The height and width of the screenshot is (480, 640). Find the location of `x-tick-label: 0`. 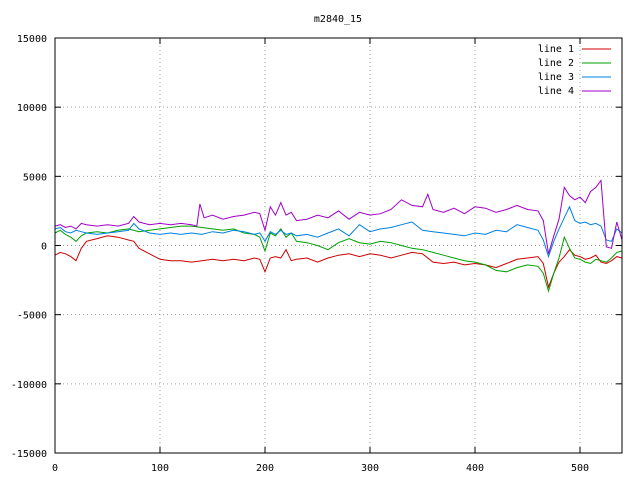

x-tick-label: 0 is located at coordinates (55, 468).